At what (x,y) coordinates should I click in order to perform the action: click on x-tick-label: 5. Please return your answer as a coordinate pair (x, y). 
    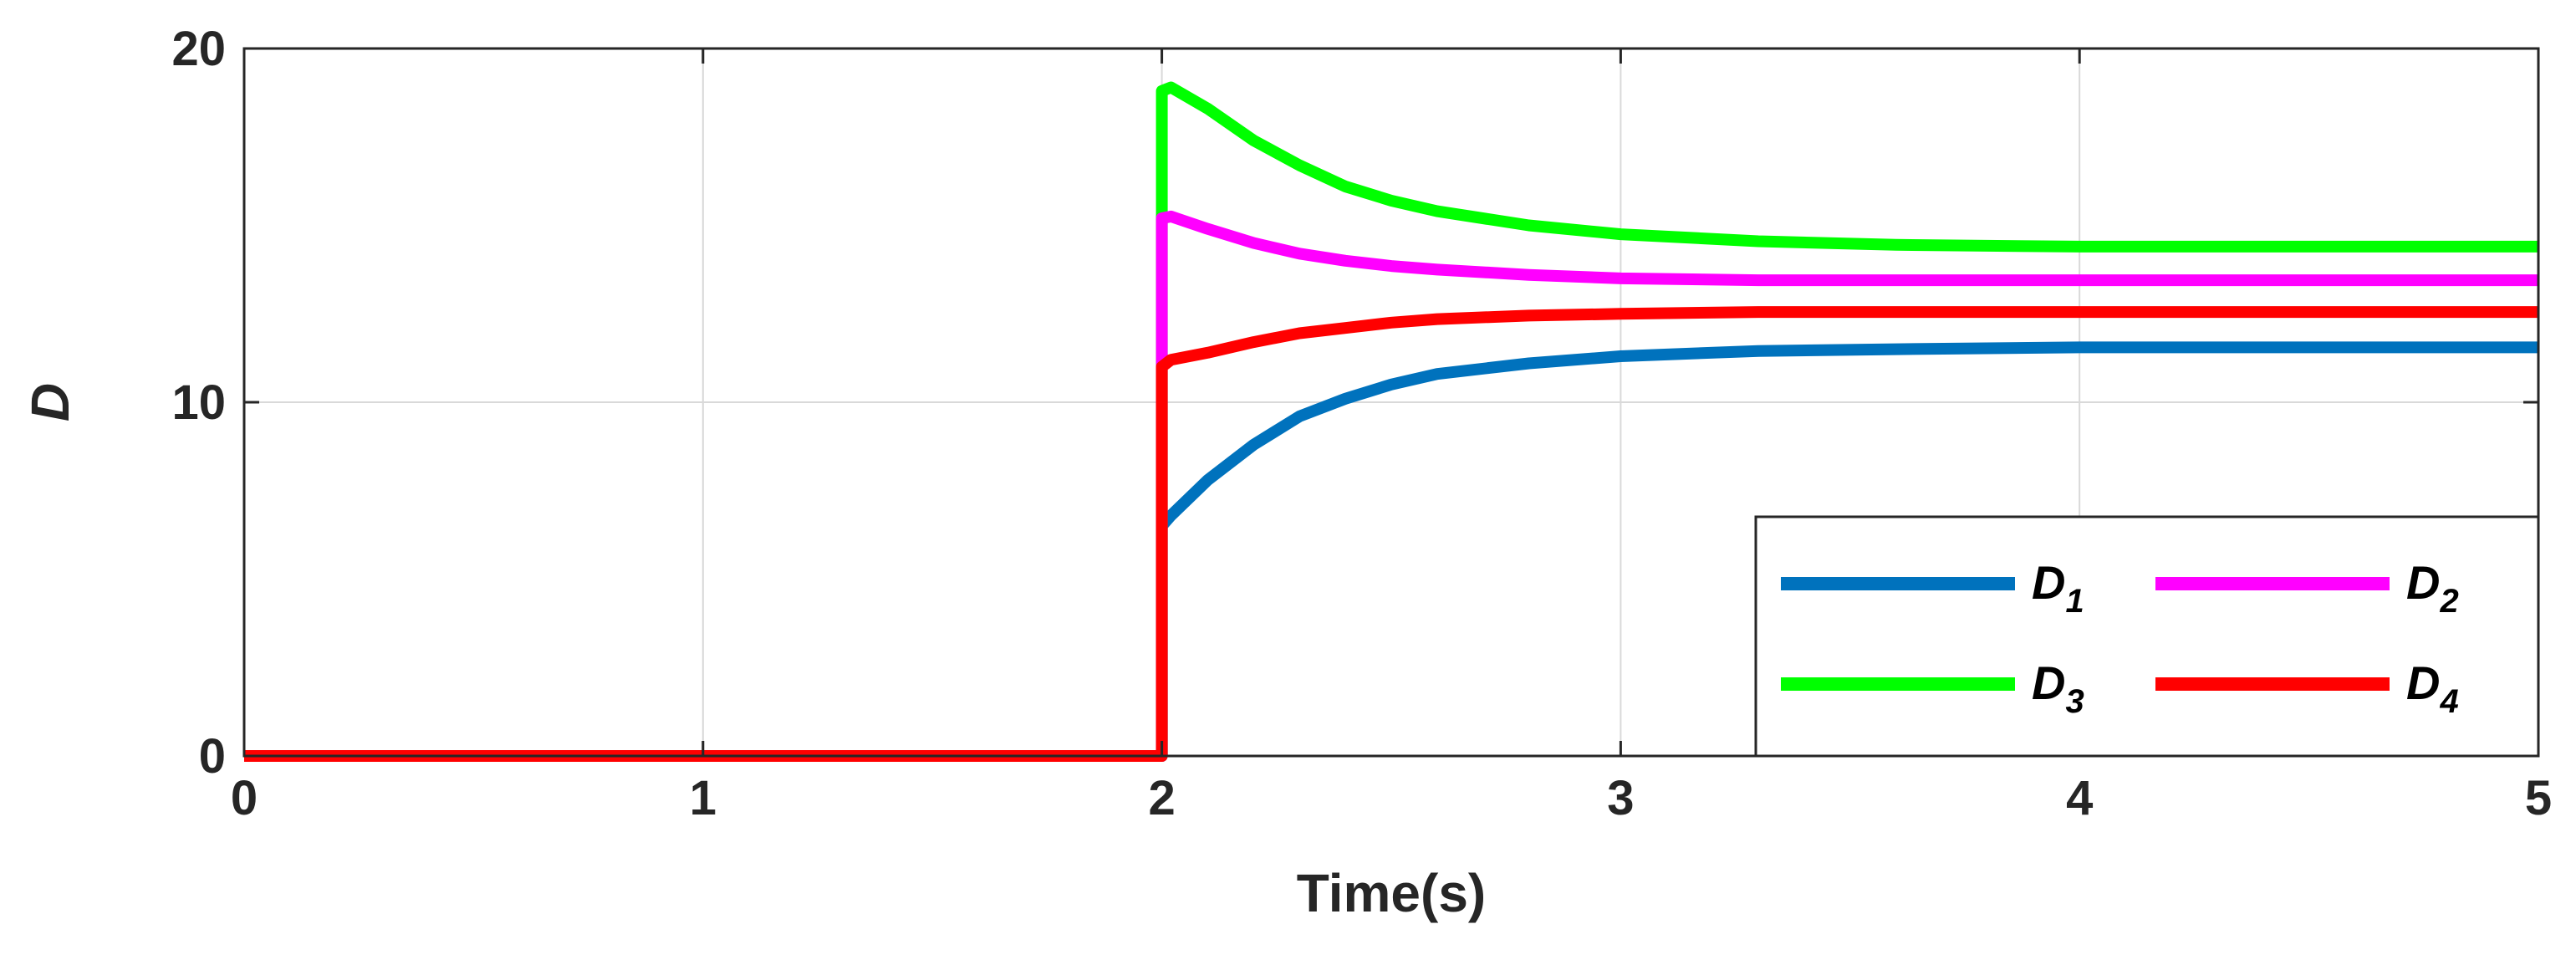
    Looking at the image, I should click on (2538, 798).